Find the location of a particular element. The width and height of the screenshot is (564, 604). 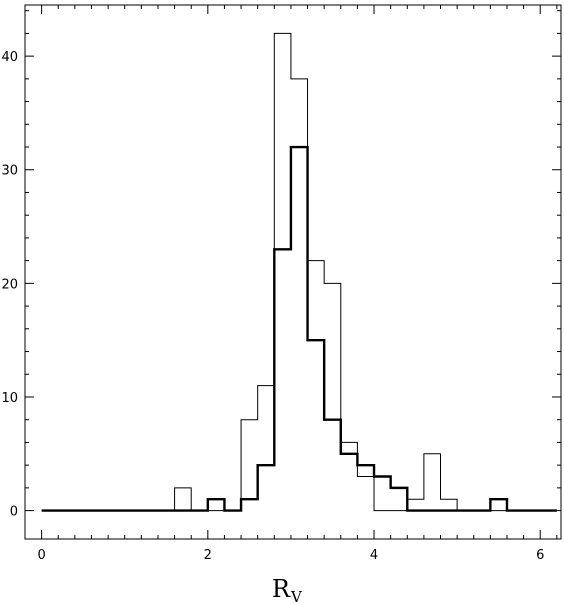

y-tick-label: 10 is located at coordinates (9, 398).